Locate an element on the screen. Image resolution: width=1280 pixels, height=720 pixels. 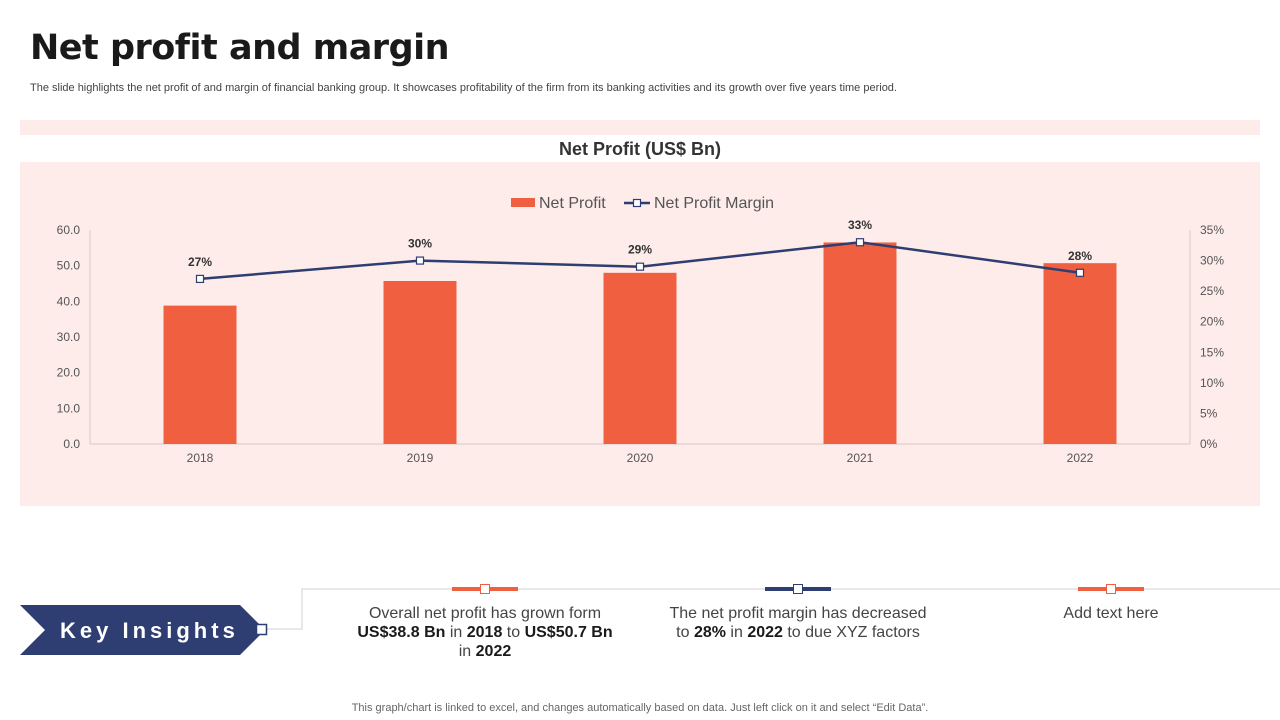
y-right-tick-label: 20% is located at coordinates (1212, 322).